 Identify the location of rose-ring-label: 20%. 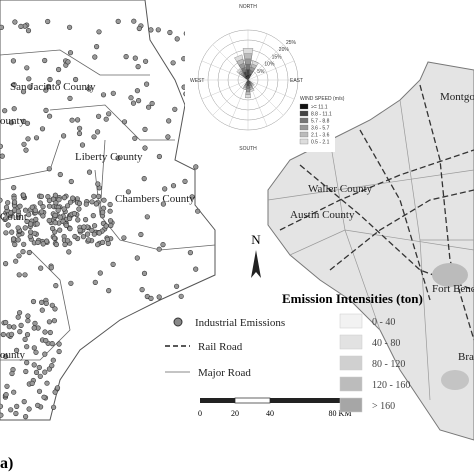
(284, 50).